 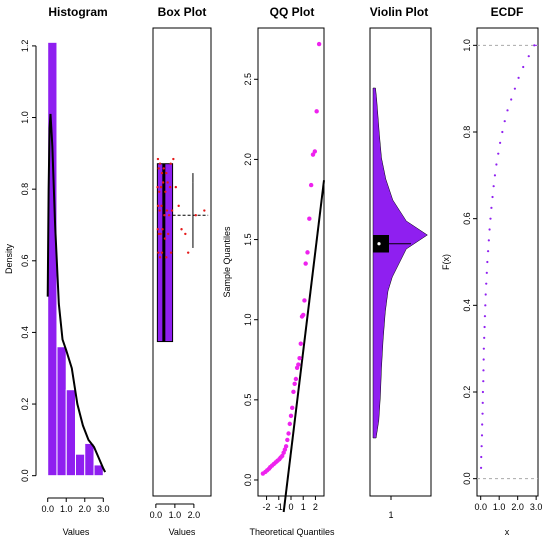 What do you see at coordinates (248, 79) in the screenshot?
I see `qq-y-tick-label: 2.5` at bounding box center [248, 79].